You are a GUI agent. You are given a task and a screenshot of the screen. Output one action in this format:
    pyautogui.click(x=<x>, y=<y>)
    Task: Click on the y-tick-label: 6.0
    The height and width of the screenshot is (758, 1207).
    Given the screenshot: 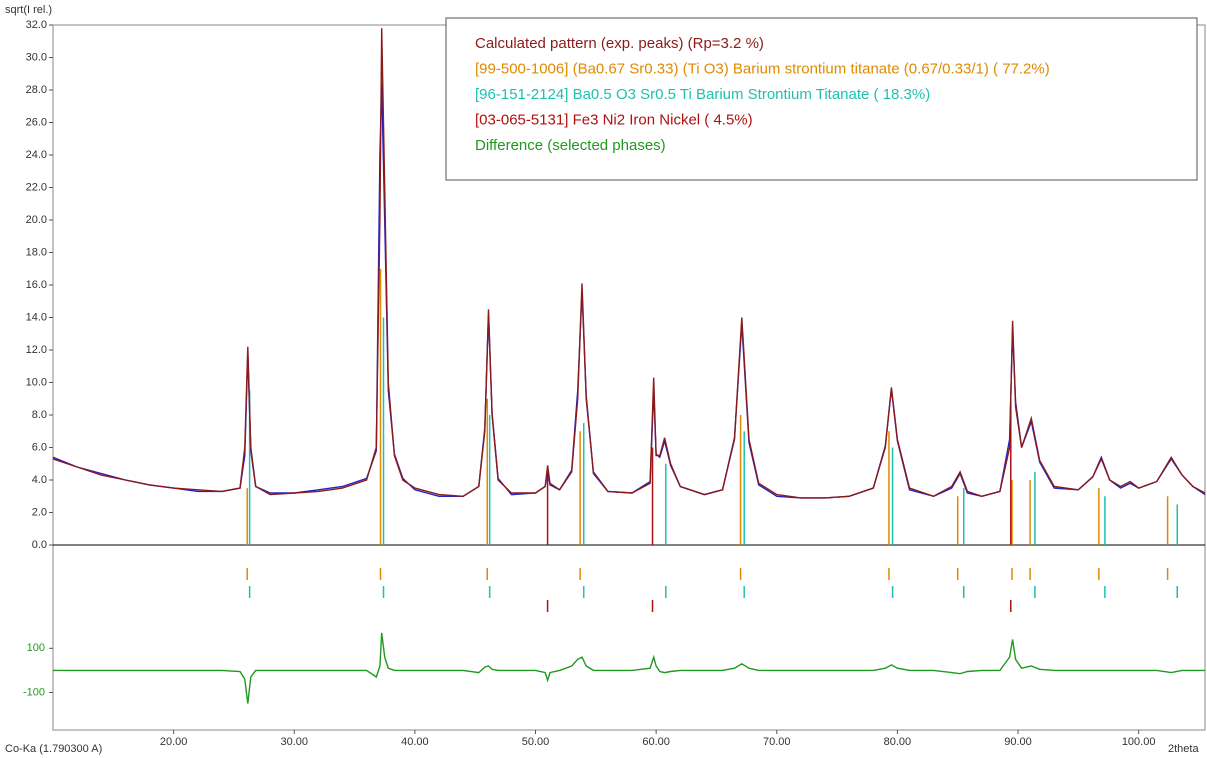 What is the action you would take?
    pyautogui.click(x=39, y=447)
    